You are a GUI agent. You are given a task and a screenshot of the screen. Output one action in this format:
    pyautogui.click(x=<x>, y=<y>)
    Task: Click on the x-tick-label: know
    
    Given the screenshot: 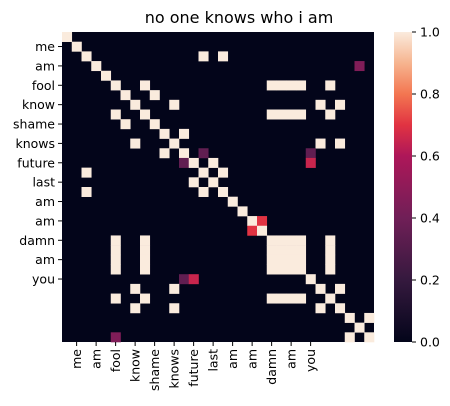 What is the action you would take?
    pyautogui.click(x=135, y=365)
    